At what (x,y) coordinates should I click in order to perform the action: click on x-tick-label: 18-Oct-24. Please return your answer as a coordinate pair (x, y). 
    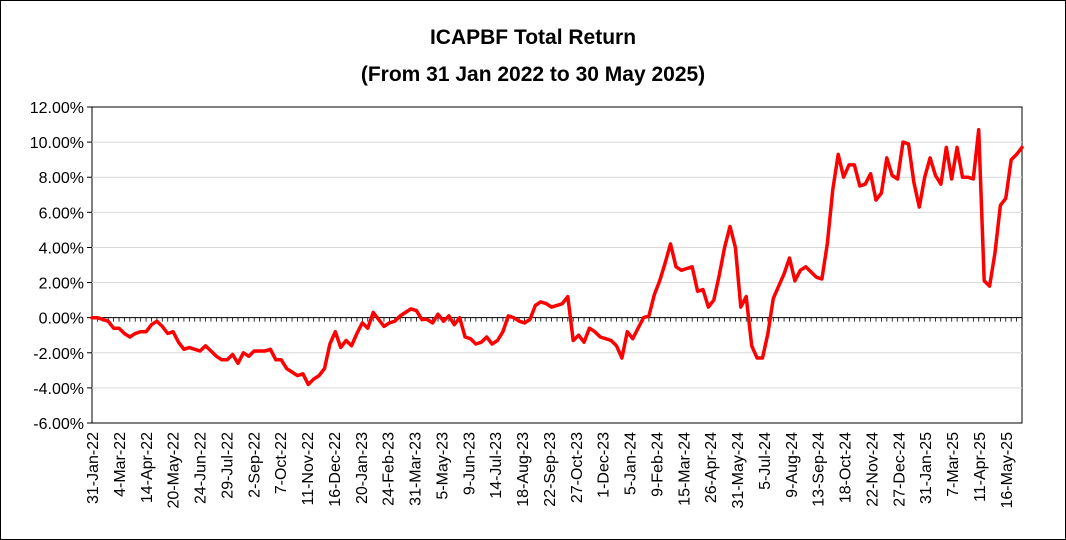
    Looking at the image, I should click on (846, 467).